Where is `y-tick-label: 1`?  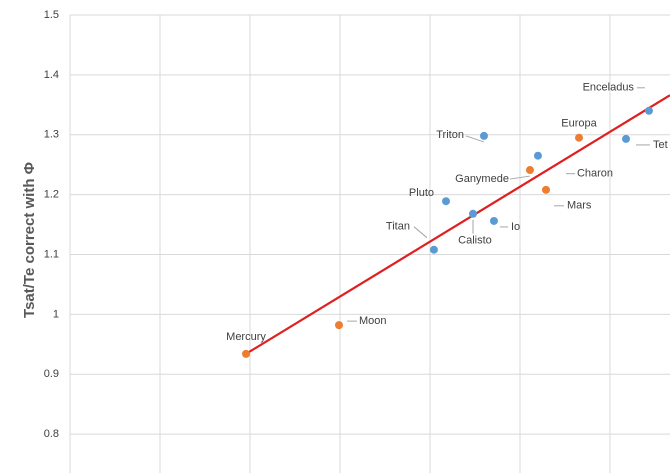
y-tick-label: 1 is located at coordinates (56, 314).